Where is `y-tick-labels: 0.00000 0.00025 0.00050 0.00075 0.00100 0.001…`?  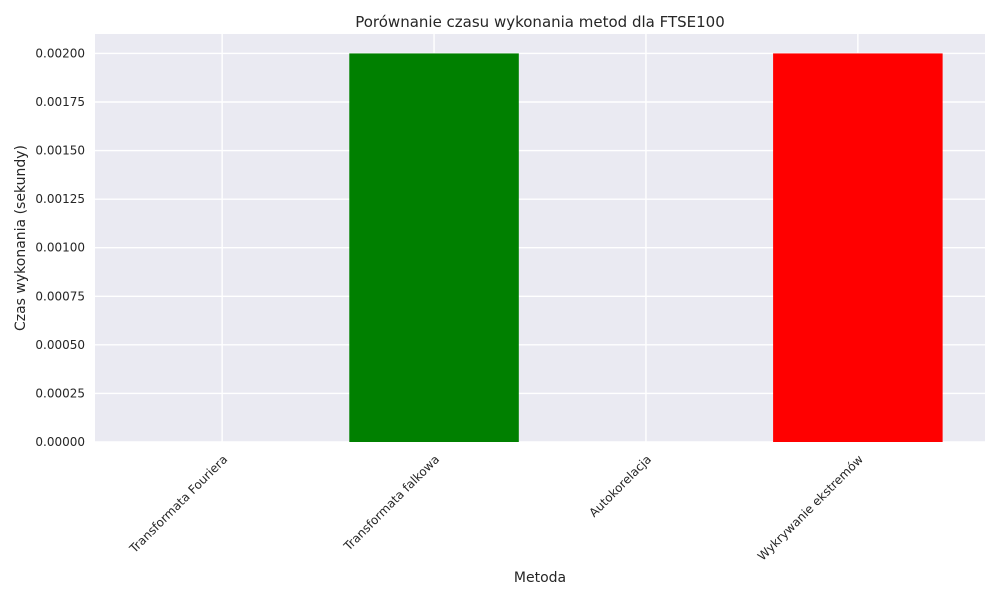
y-tick-labels: 0.00000 0.00025 0.00050 0.00075 0.00100 0.001… is located at coordinates (60, 247).